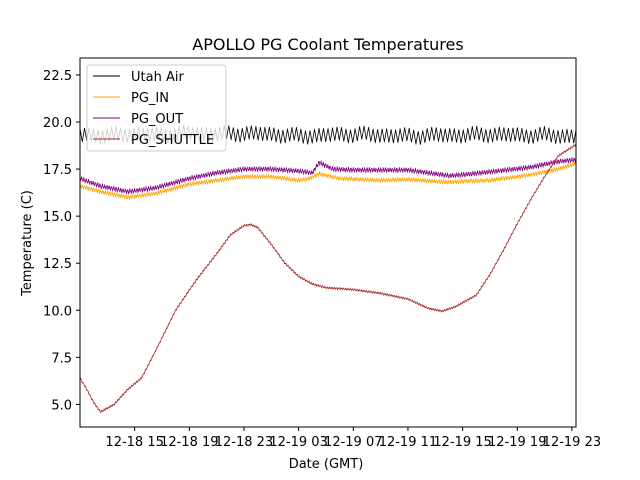 Image resolution: width=640 pixels, height=480 pixels. I want to click on y-tick-label: 5.0, so click(61, 405).